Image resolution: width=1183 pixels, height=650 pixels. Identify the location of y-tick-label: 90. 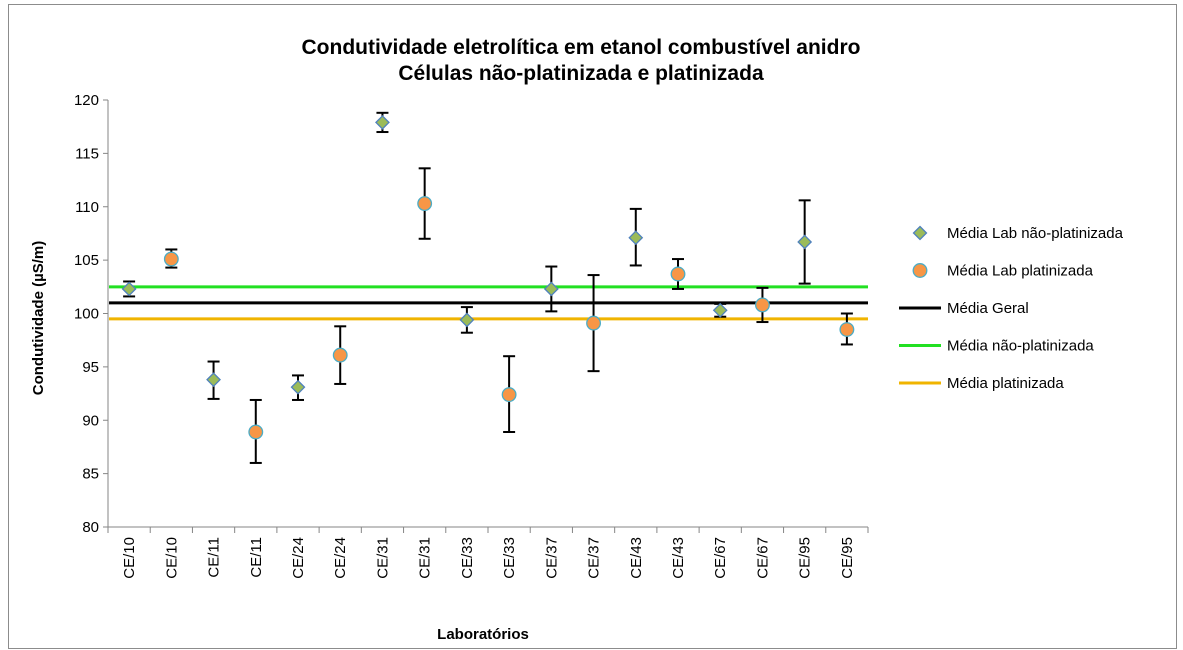
(90, 420).